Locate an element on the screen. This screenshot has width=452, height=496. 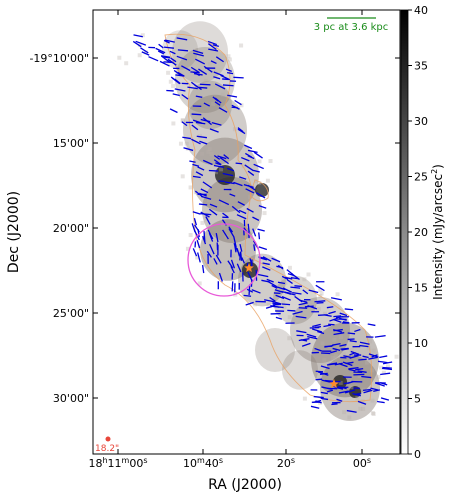
x-tick-label: 00s is located at coordinates (362, 463).